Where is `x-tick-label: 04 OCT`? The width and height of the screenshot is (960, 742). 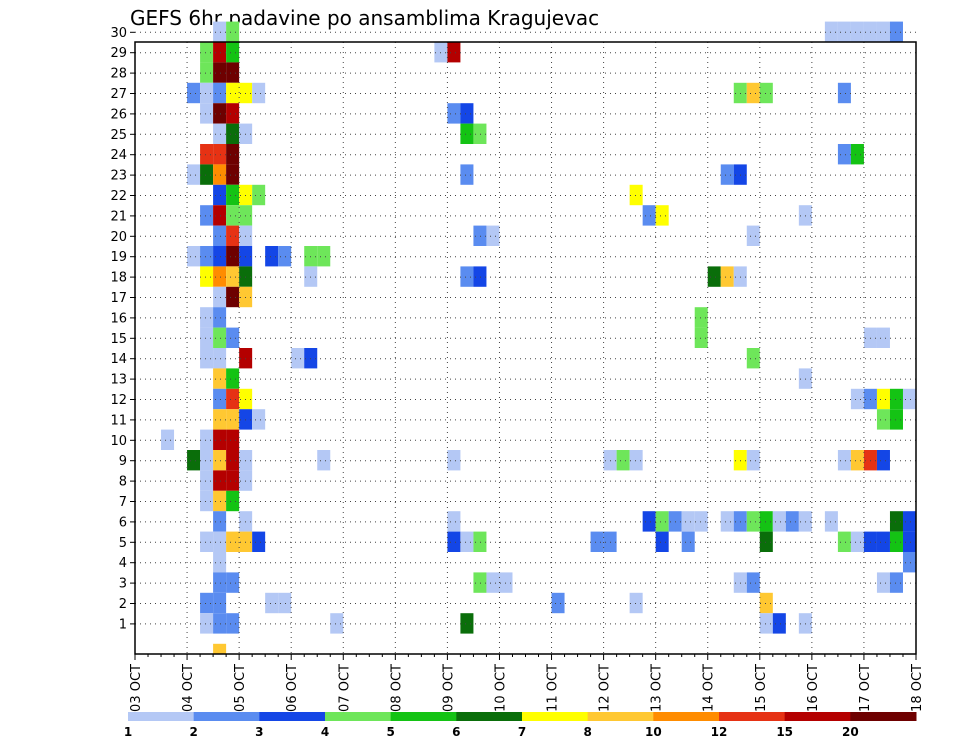 x-tick-label: 04 OCT is located at coordinates (188, 688).